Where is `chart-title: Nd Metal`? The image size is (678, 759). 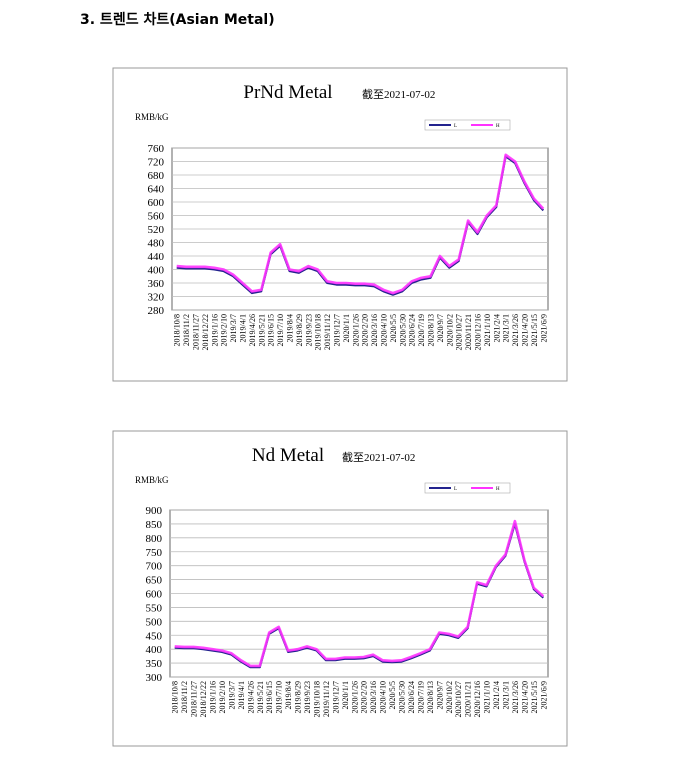 chart-title: Nd Metal is located at coordinates (288, 455).